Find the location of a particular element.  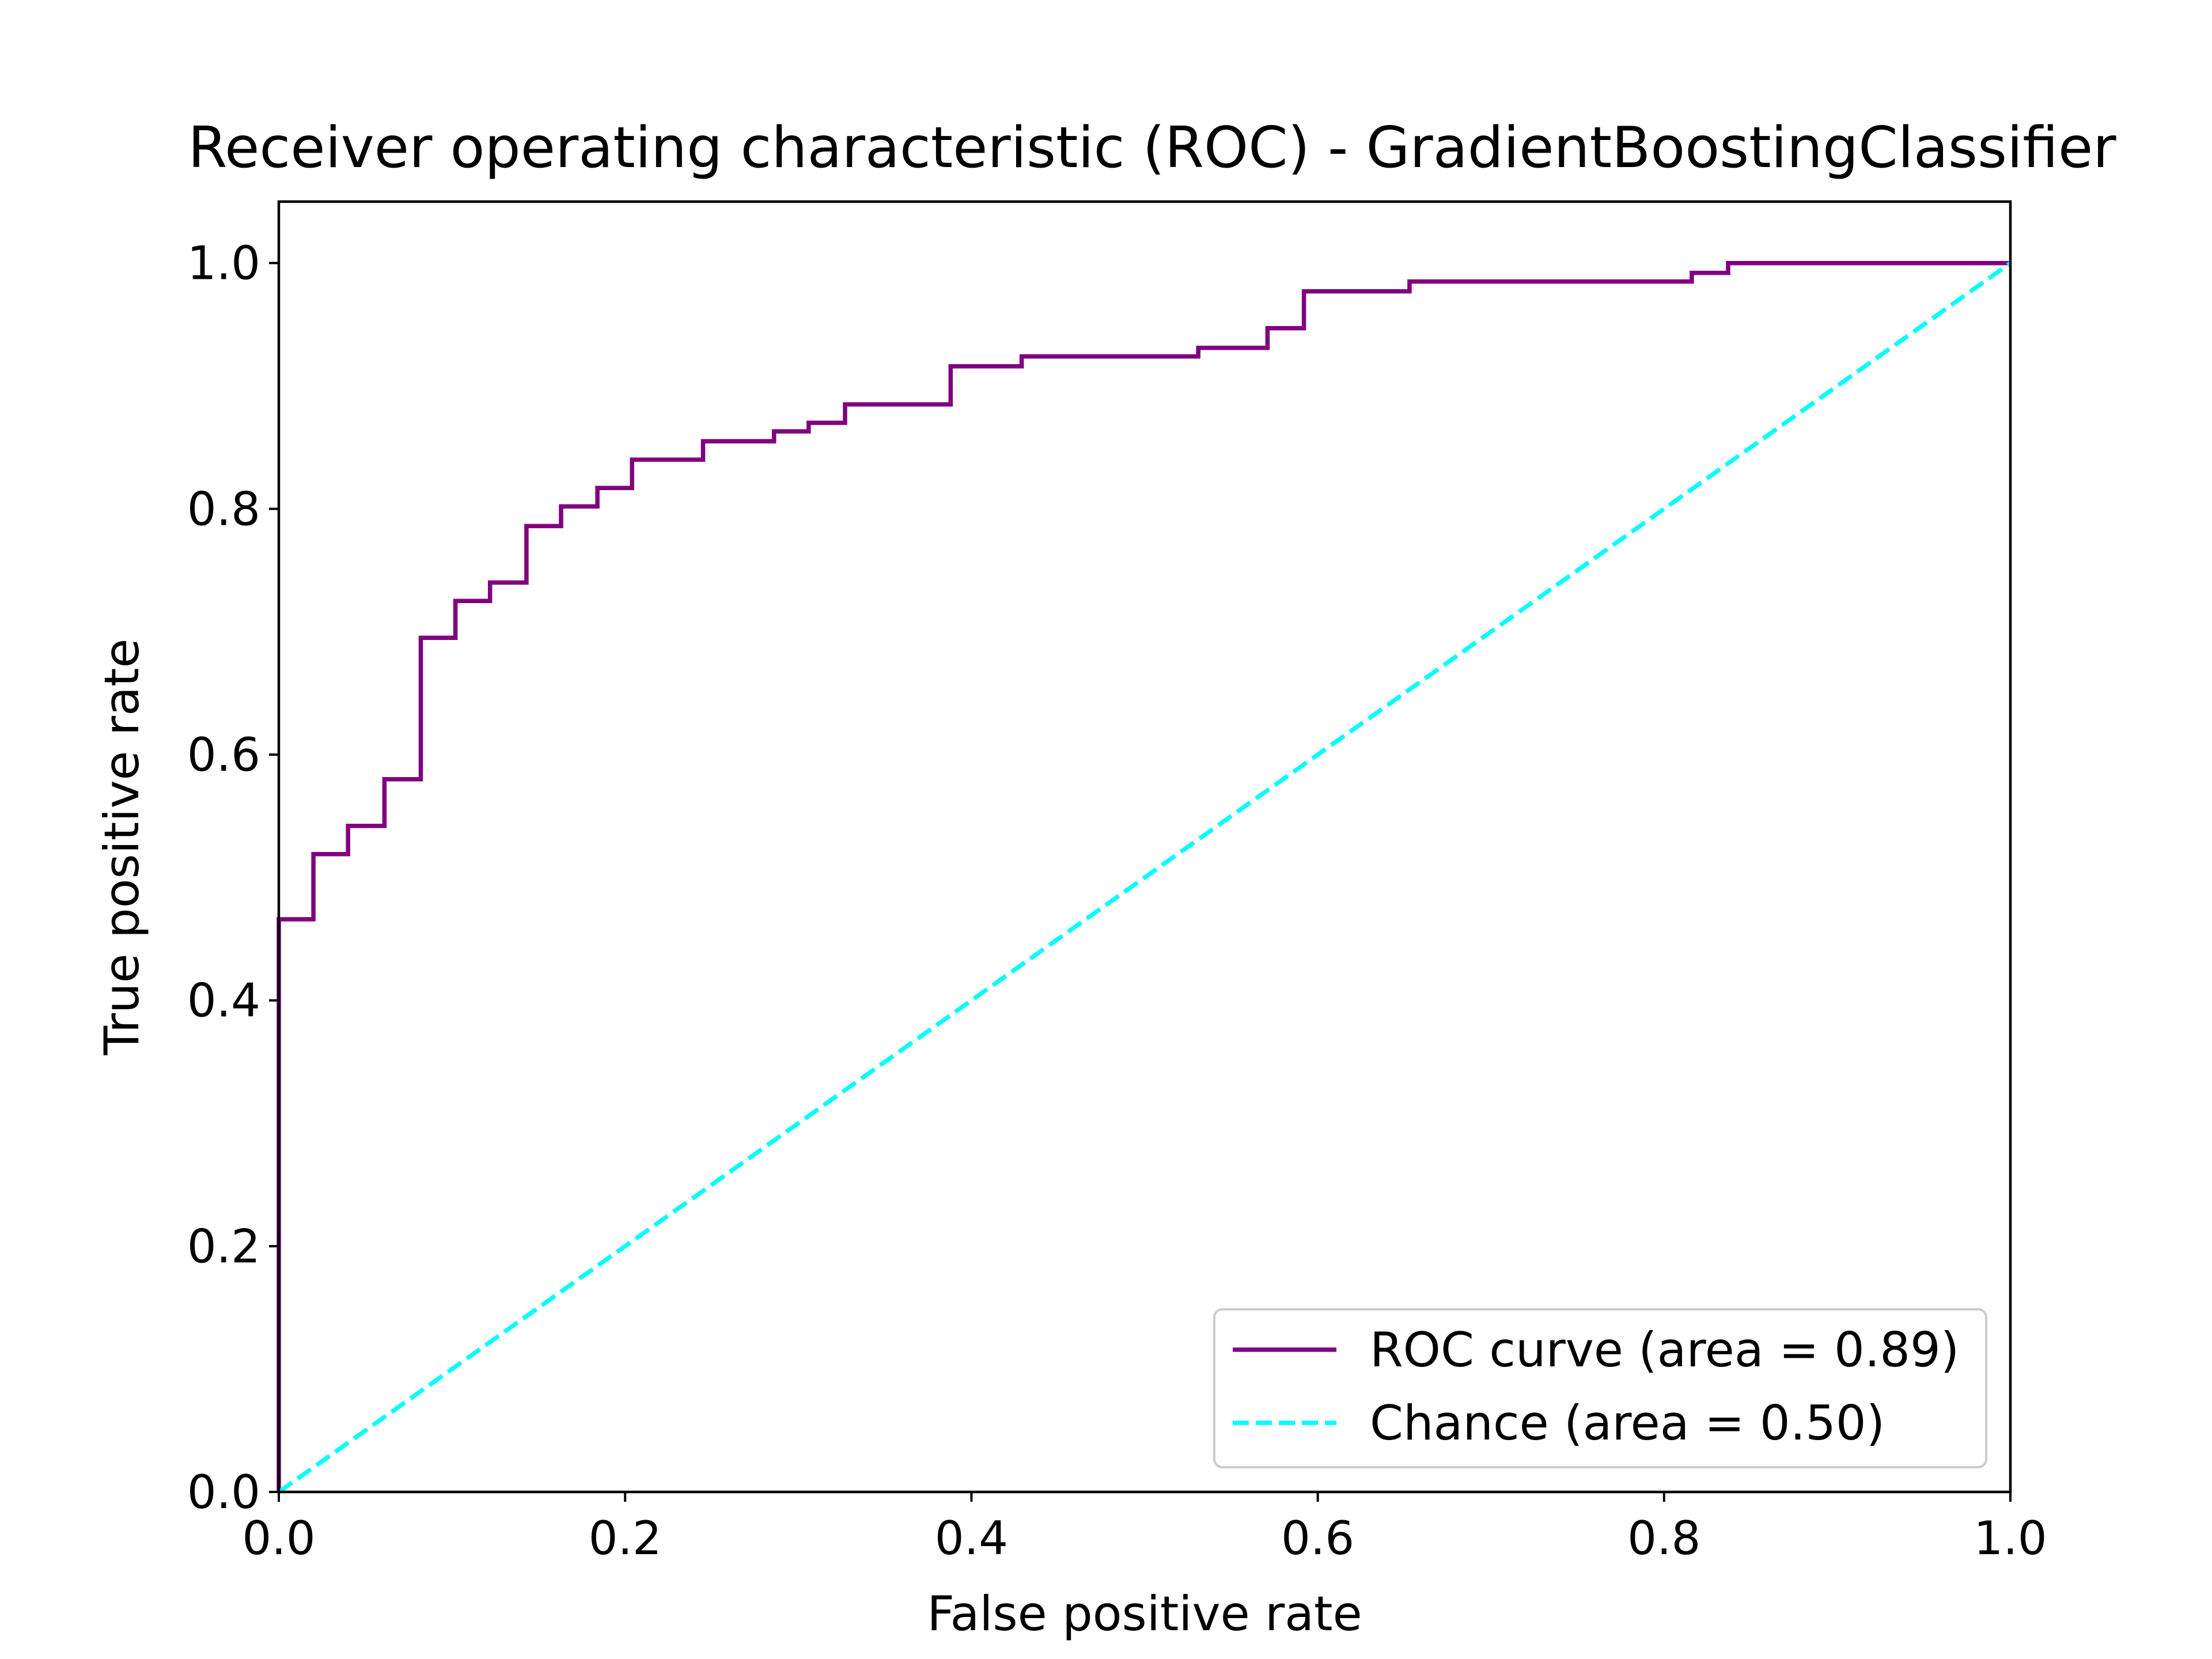

x-tick-label: 1.0 is located at coordinates (2010, 1538).